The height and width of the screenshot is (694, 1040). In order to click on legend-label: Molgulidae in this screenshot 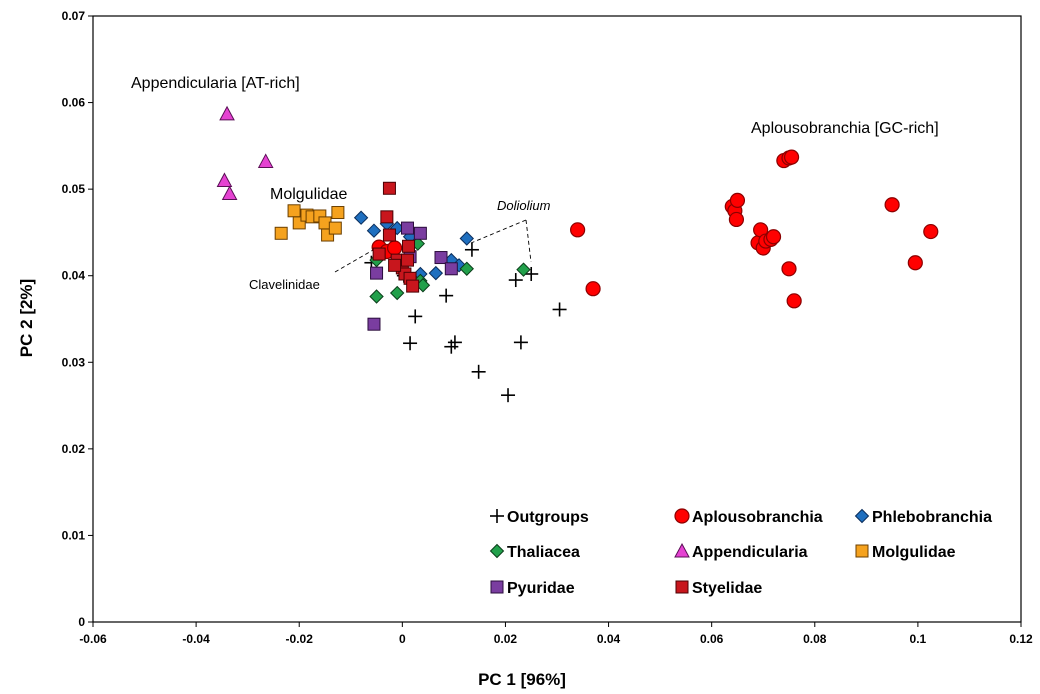, I will do `click(914, 552)`.